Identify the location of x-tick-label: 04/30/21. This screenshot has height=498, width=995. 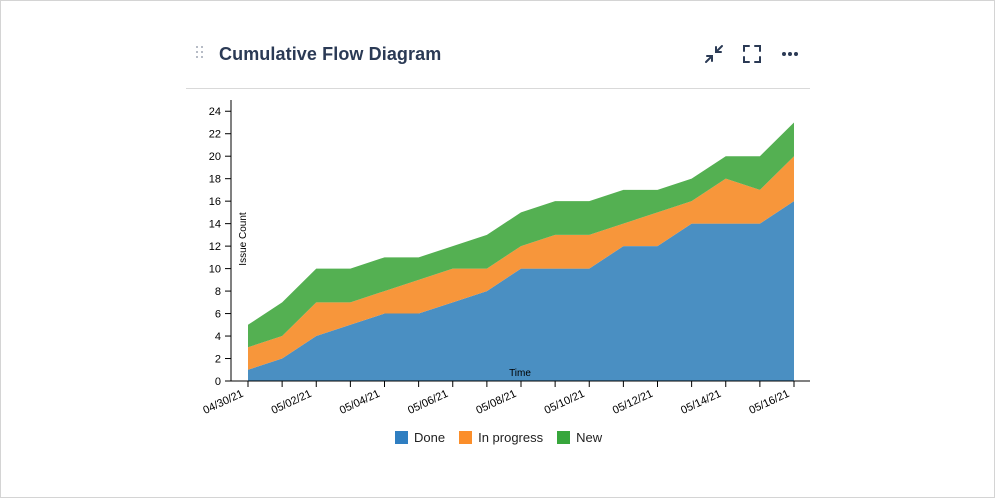
(223, 402).